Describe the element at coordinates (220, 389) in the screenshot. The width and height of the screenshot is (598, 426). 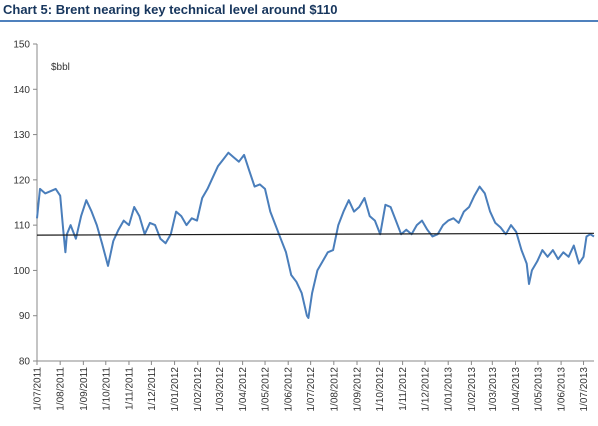
I see `x-tick-label: 1/03/2012` at that location.